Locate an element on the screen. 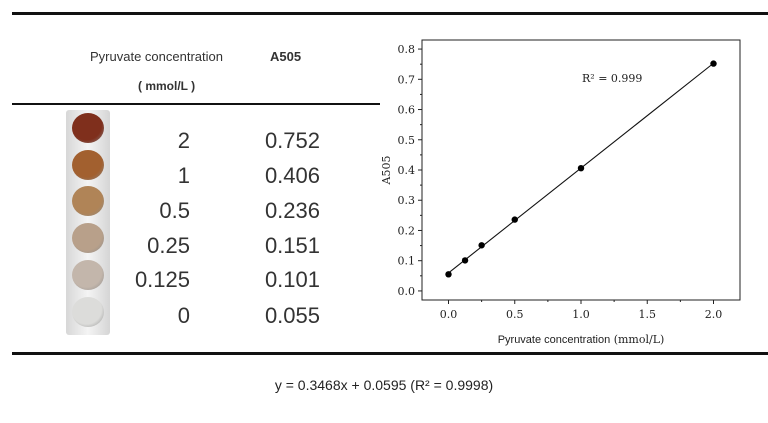 This screenshot has width=768, height=423. top-rule is located at coordinates (390, 13).